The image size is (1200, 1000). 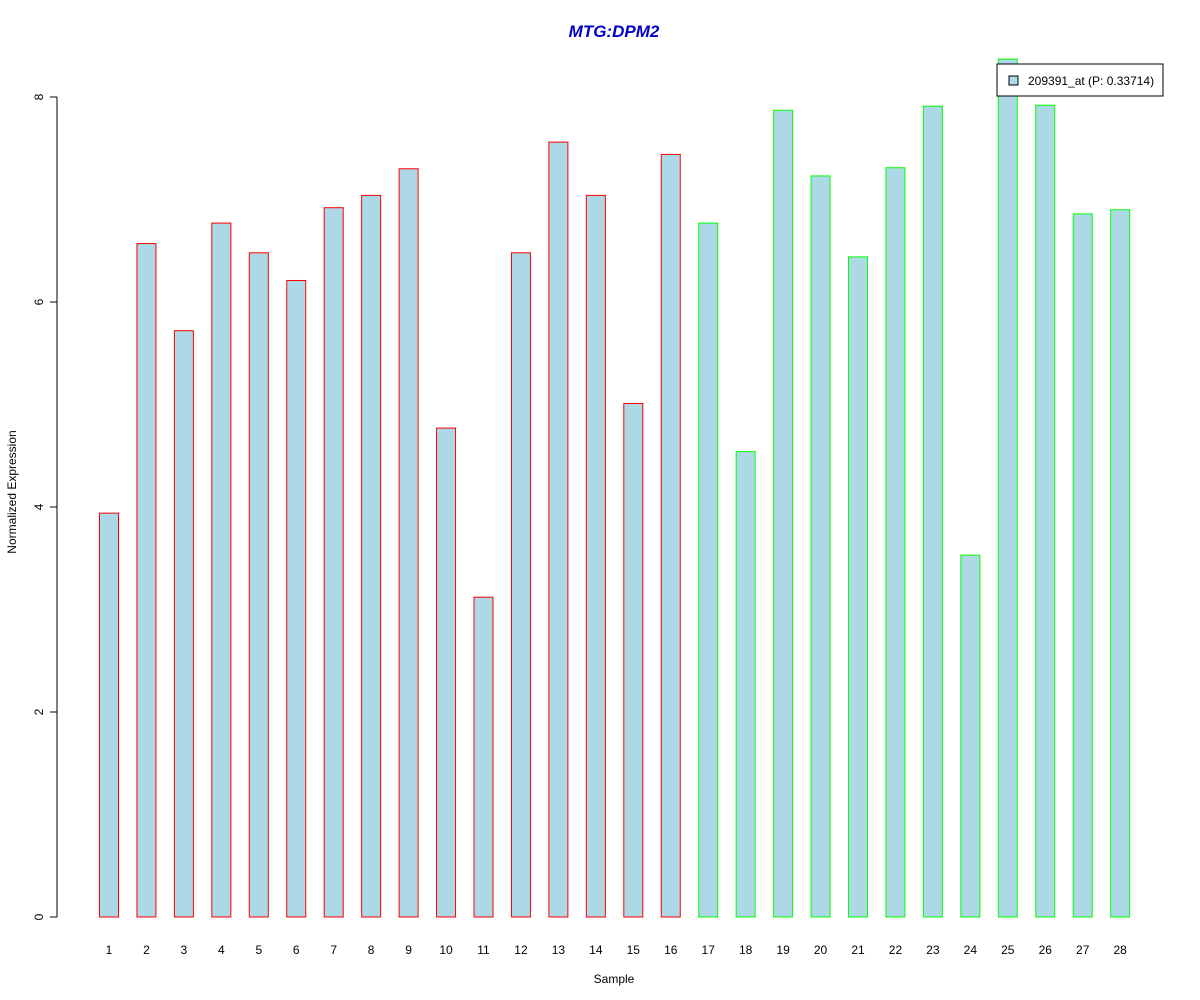 What do you see at coordinates (709, 950) in the screenshot?
I see `x-tick-label: 17` at bounding box center [709, 950].